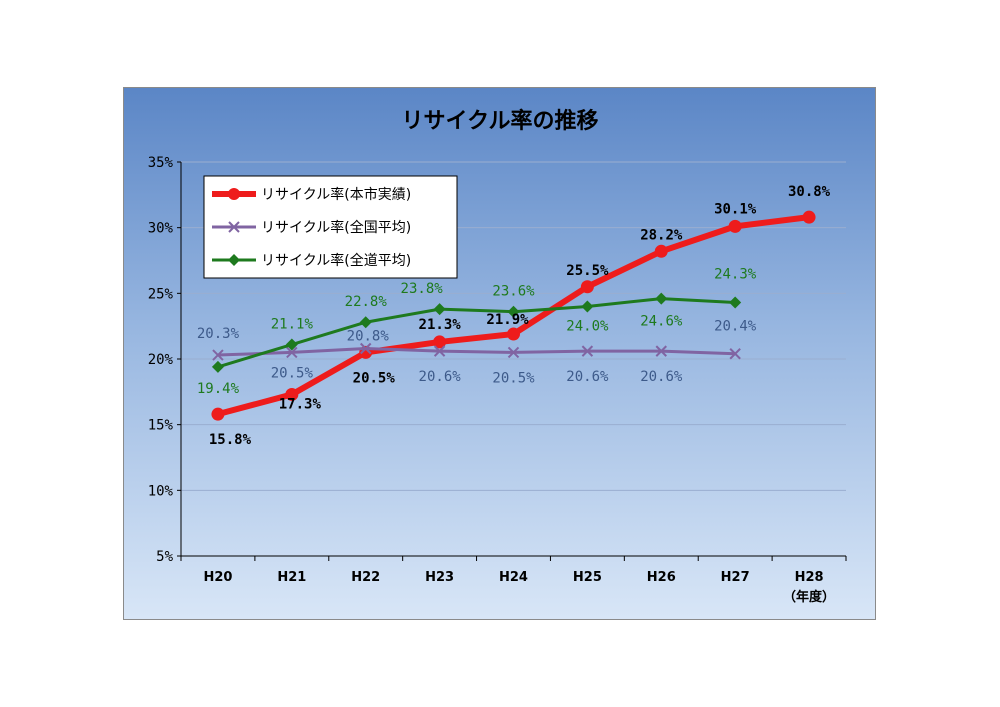  I want to click on chart-title: リサイクル率の推移, so click(500, 121).